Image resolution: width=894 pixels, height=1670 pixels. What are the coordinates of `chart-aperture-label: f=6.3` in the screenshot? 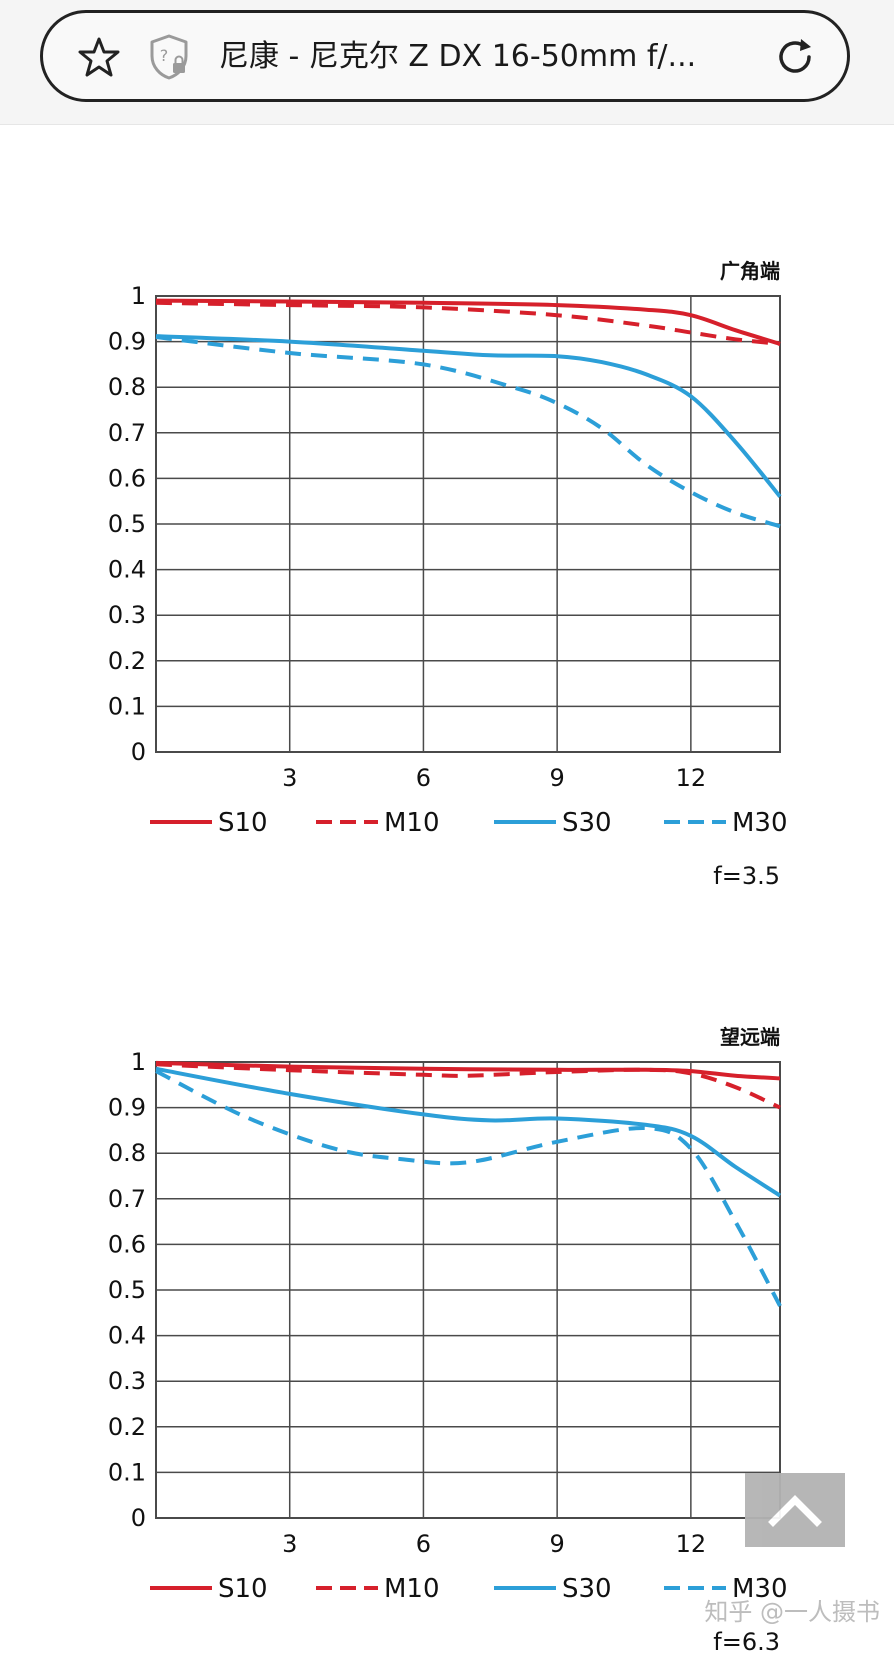 It's located at (746, 1642).